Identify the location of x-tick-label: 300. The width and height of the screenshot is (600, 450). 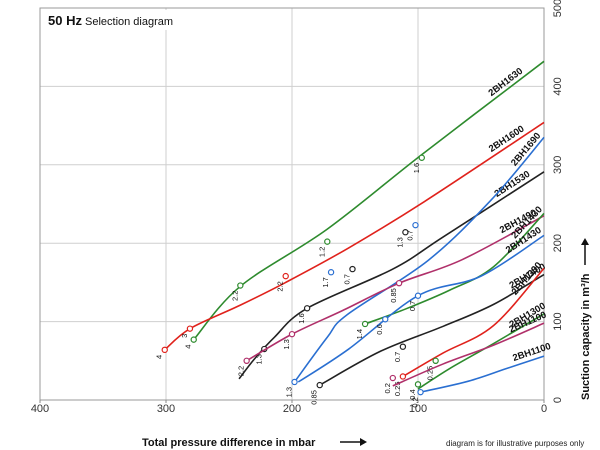
(166, 409).